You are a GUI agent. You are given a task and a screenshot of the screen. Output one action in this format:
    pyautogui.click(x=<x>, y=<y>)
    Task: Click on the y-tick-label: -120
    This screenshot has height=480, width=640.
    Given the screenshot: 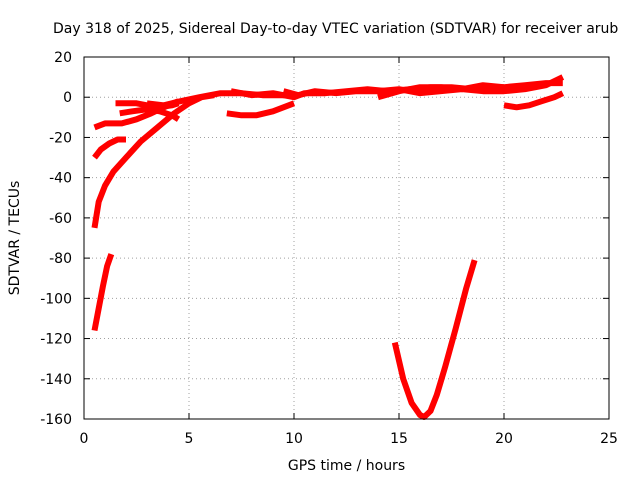 What is the action you would take?
    pyautogui.click(x=56, y=340)
    